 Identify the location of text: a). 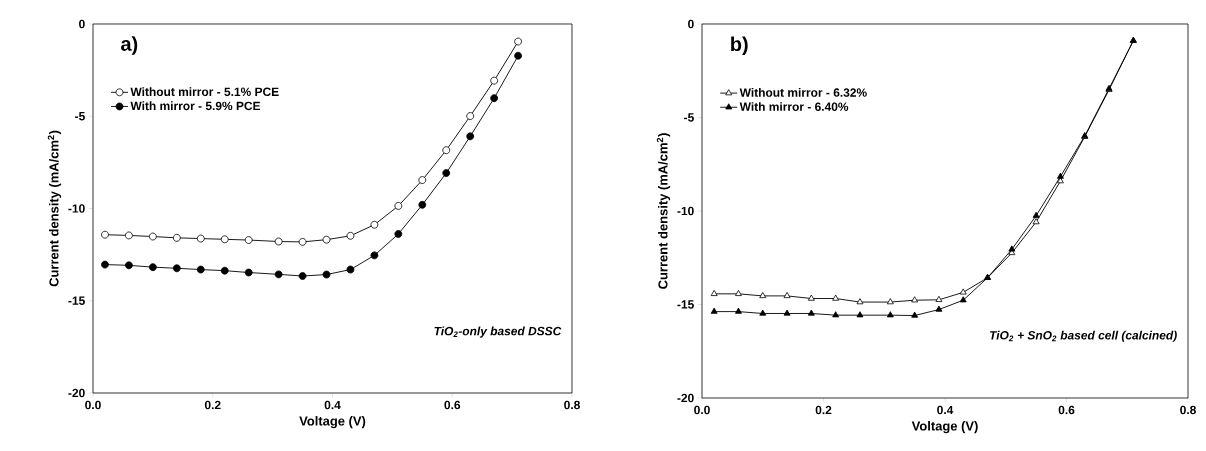
(129, 45).